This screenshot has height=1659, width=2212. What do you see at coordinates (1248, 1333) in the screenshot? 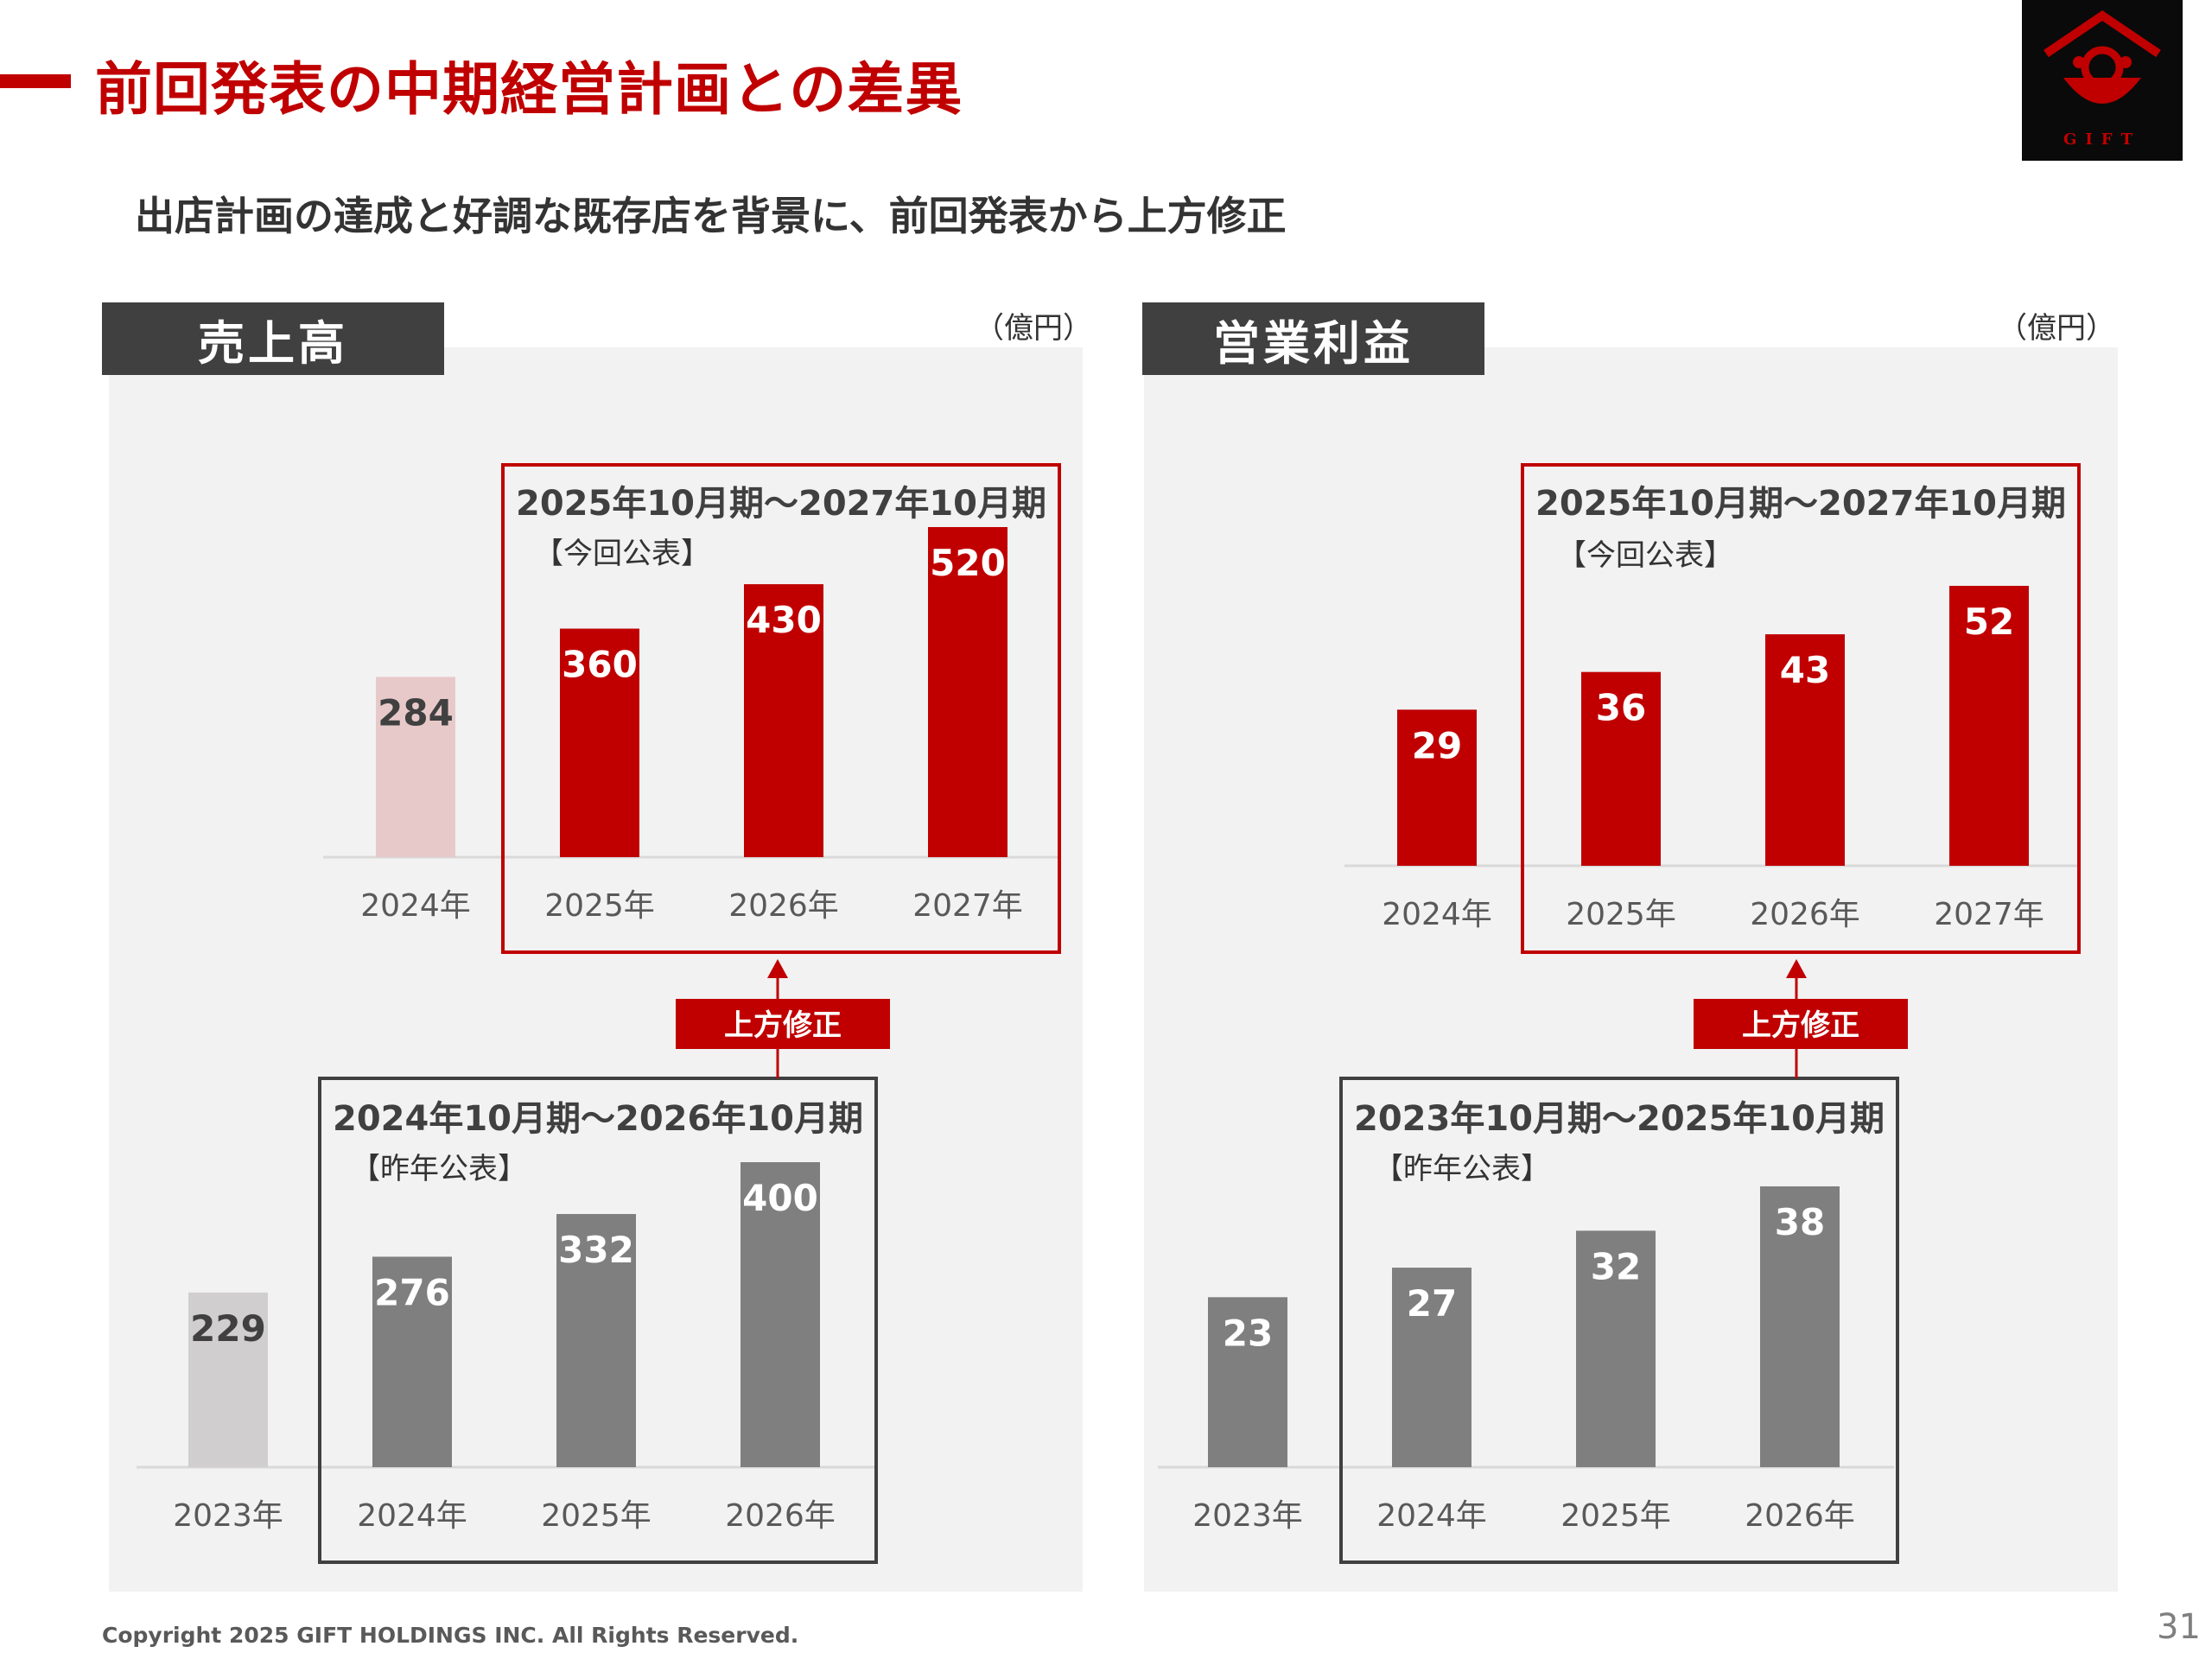
I see `data-label: 23` at bounding box center [1248, 1333].